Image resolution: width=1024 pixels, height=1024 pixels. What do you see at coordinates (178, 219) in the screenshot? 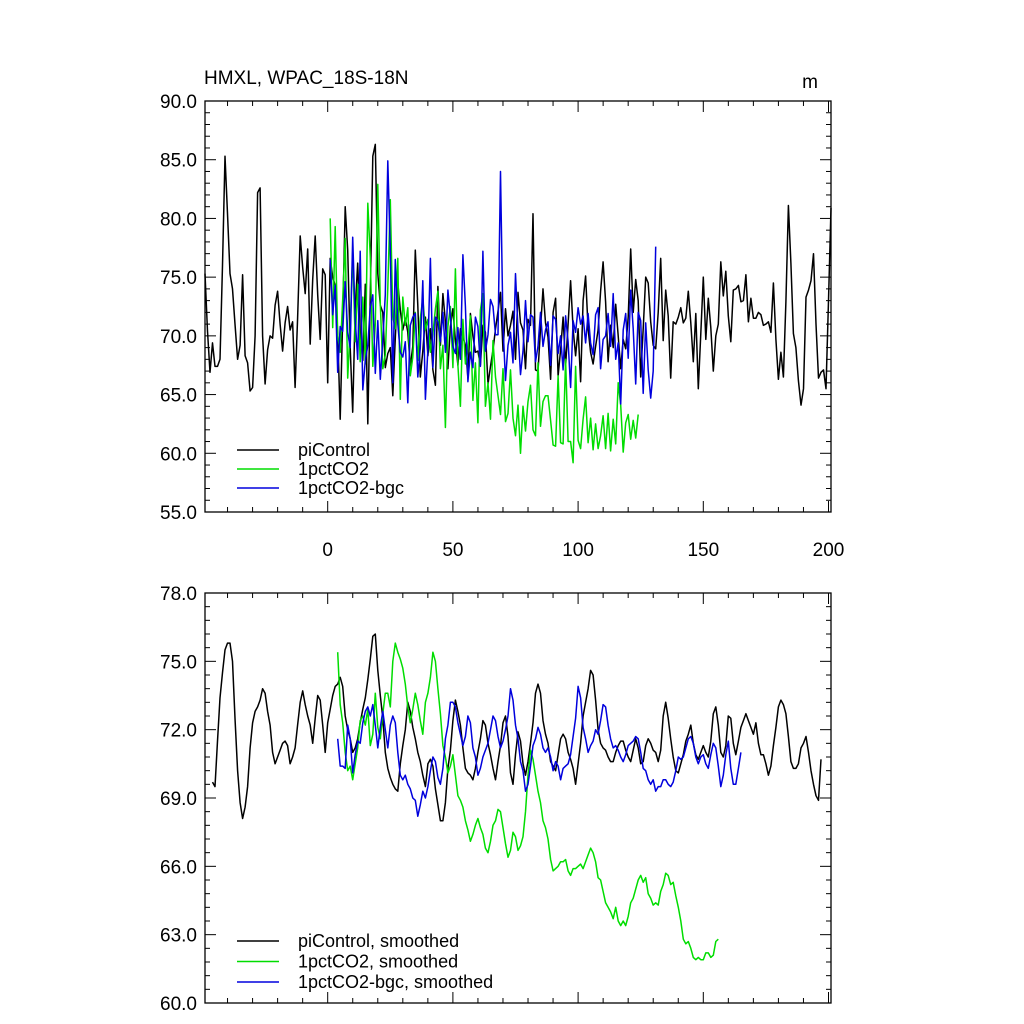
I see `y-tick-label: 80.0` at bounding box center [178, 219].